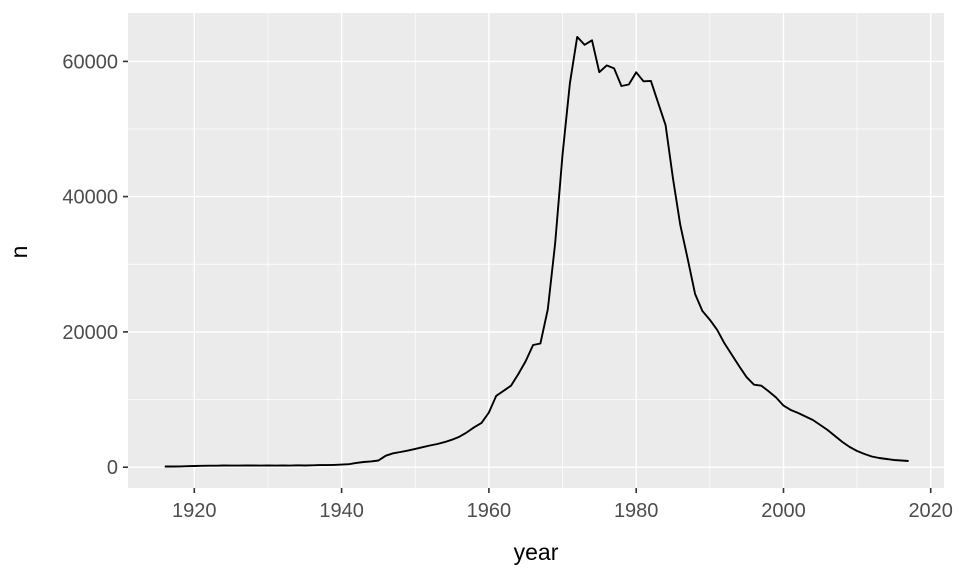 The width and height of the screenshot is (960, 576). What do you see at coordinates (90, 333) in the screenshot?
I see `y-tick-label: 20000` at bounding box center [90, 333].